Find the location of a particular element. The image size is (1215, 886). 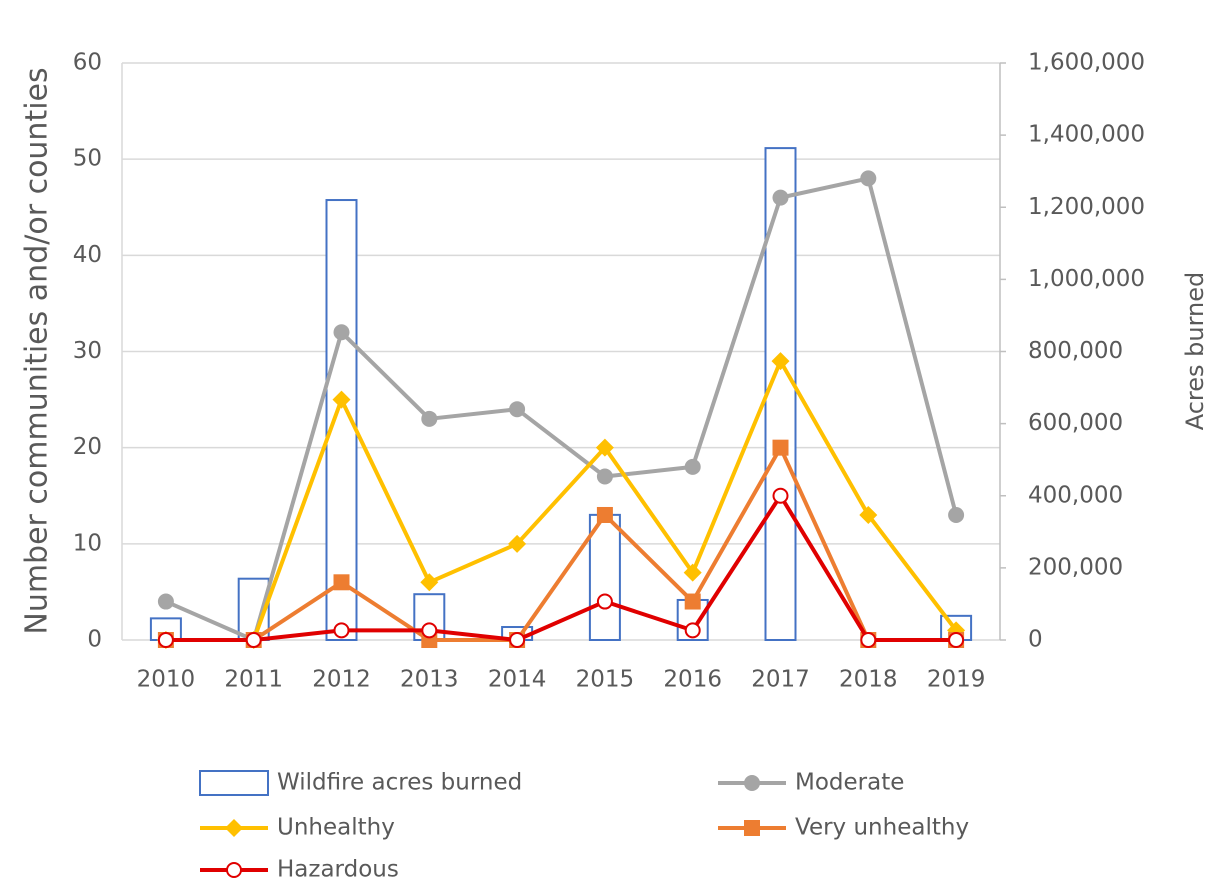

y-tick-label: 0 is located at coordinates (94, 640).